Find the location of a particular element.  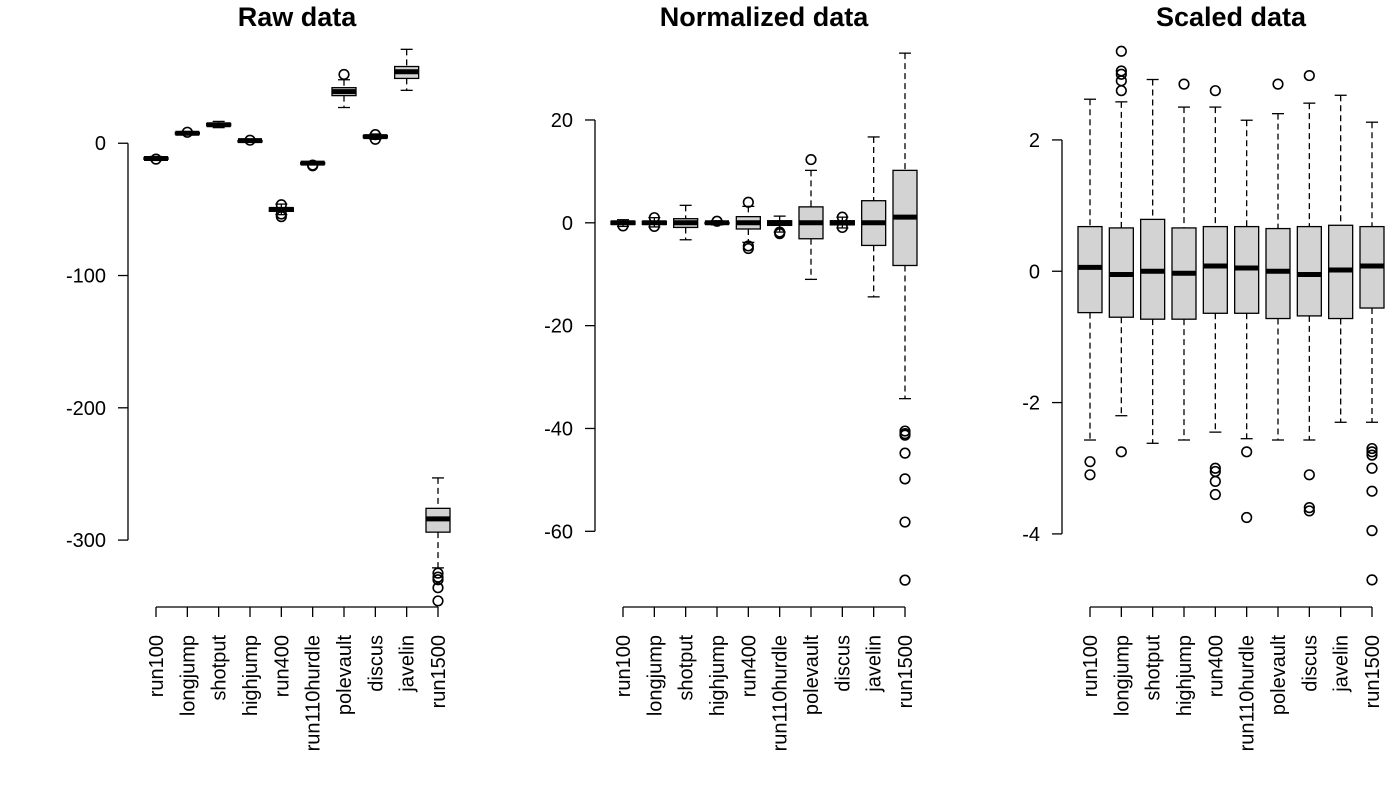

category-label: polevault is located at coordinates (1279, 675).